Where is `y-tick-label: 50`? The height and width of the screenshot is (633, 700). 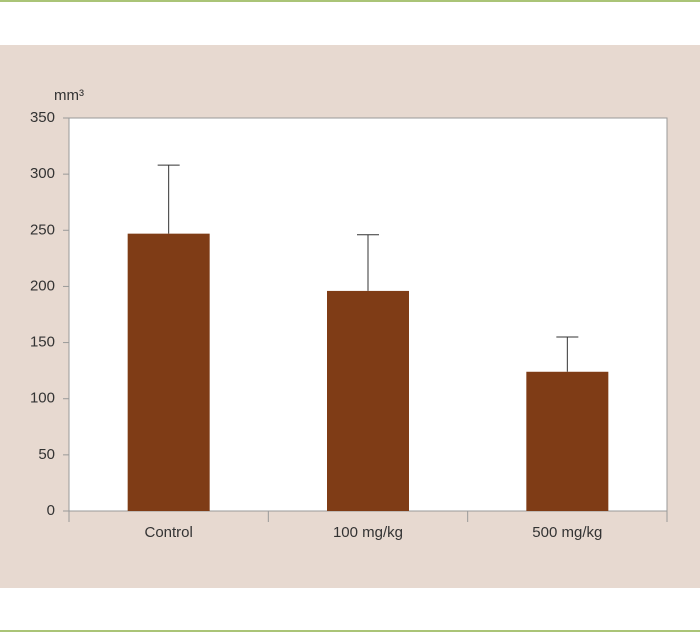
y-tick-label: 50 is located at coordinates (46, 454).